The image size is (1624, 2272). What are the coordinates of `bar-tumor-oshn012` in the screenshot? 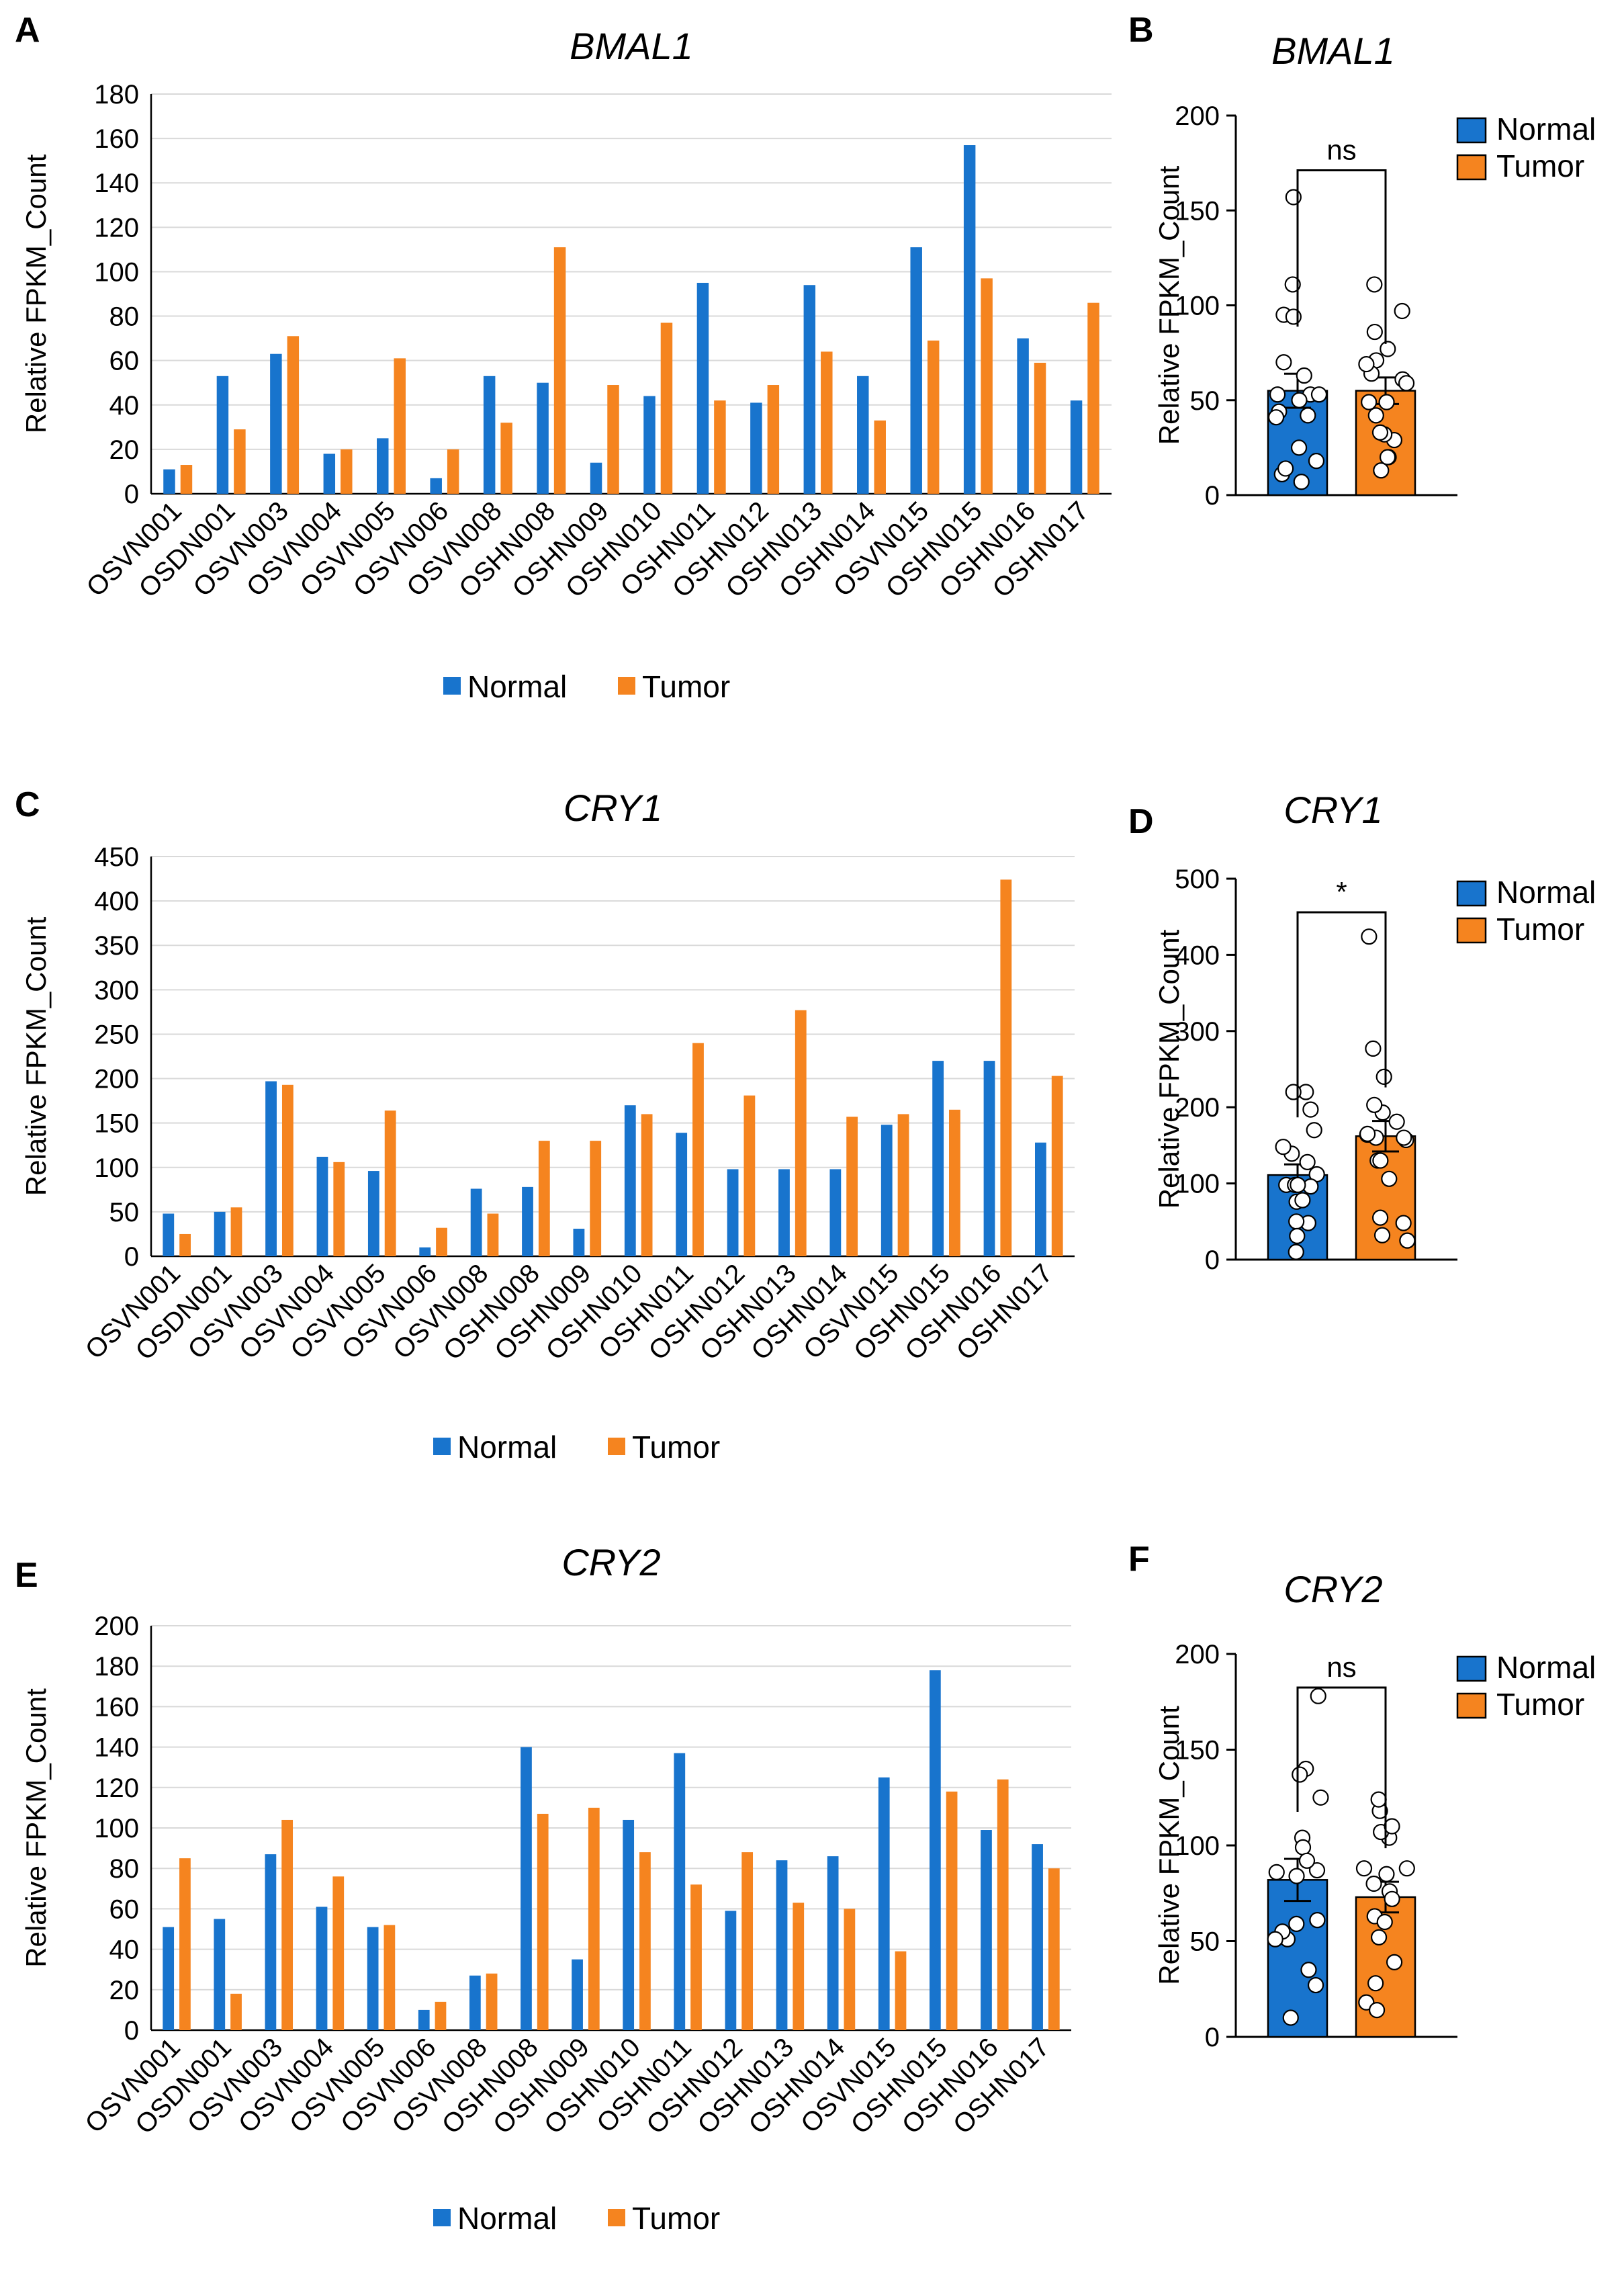 It's located at (773, 439).